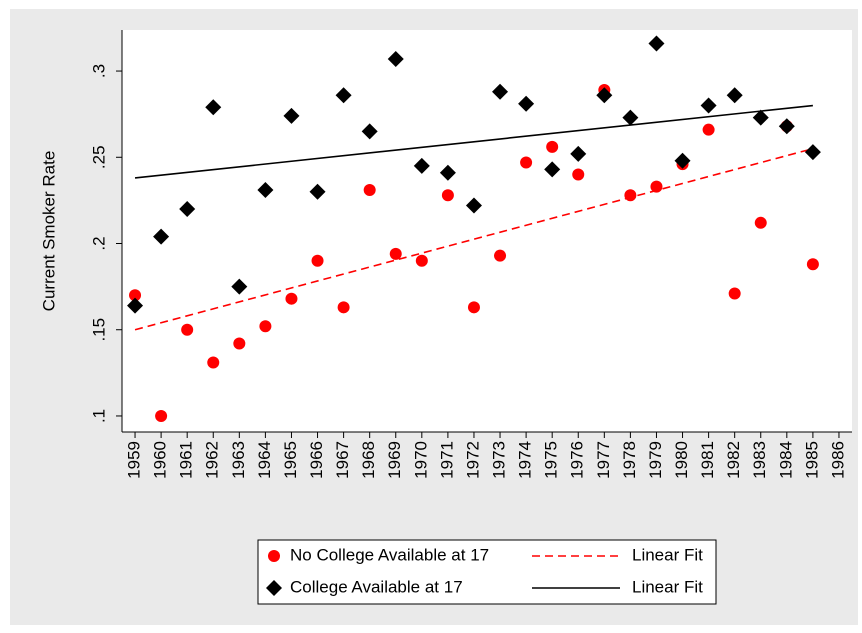 The height and width of the screenshot is (633, 862). What do you see at coordinates (316, 460) in the screenshot?
I see `x-tick-label: 1966` at bounding box center [316, 460].